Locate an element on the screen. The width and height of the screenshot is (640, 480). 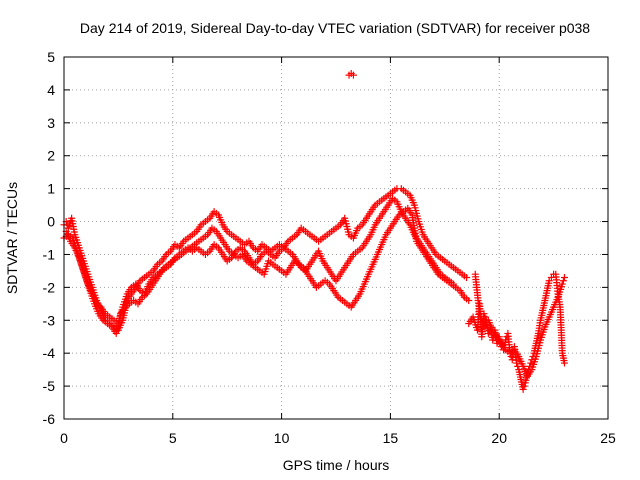
y-tick-label: 0 is located at coordinates (51, 222).